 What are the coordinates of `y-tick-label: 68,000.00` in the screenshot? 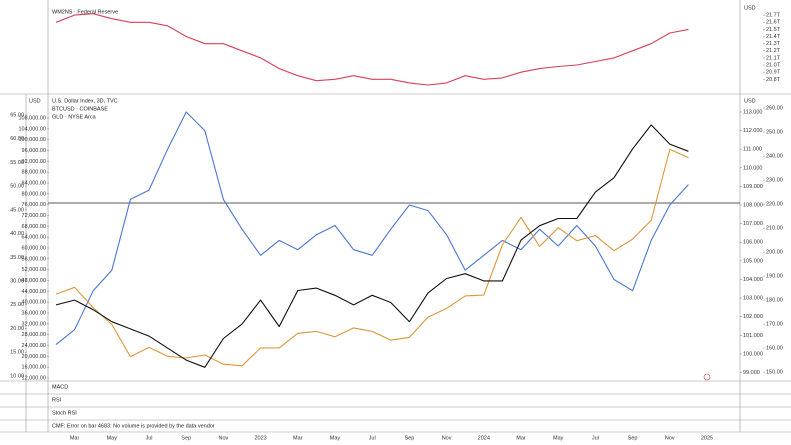 It's located at (34, 227).